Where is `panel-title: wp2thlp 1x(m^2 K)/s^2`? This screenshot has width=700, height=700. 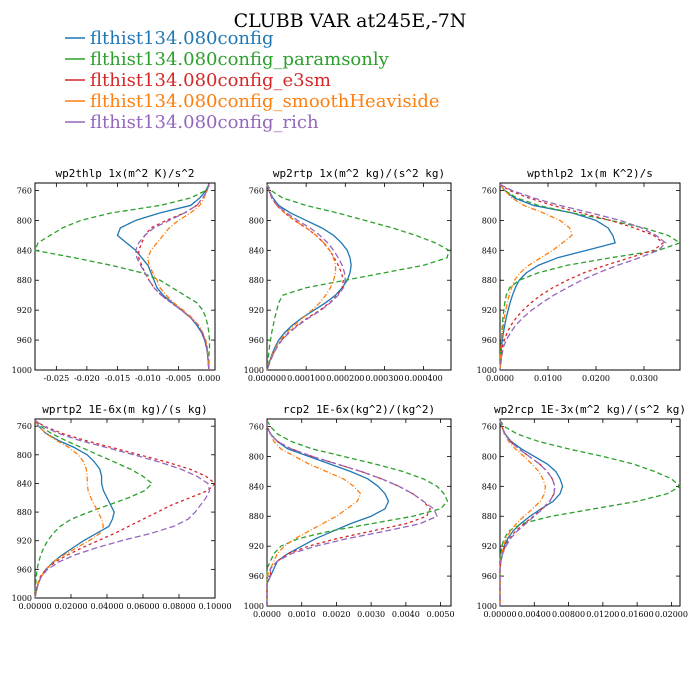
panel-title: wp2thlp 1x(m^2 K)/s^2 is located at coordinates (124, 173).